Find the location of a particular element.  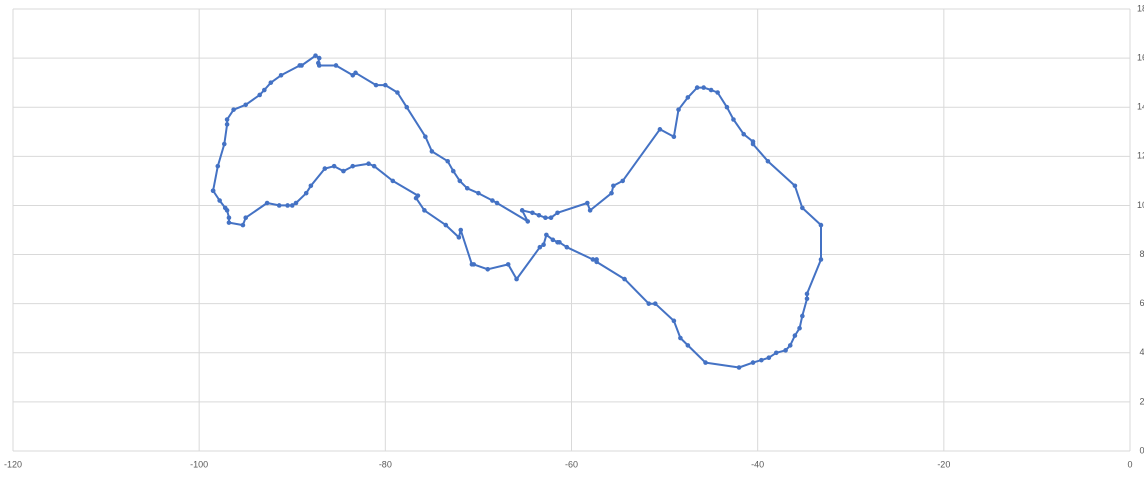

y-tick-label: 18 is located at coordinates (1140, 8).